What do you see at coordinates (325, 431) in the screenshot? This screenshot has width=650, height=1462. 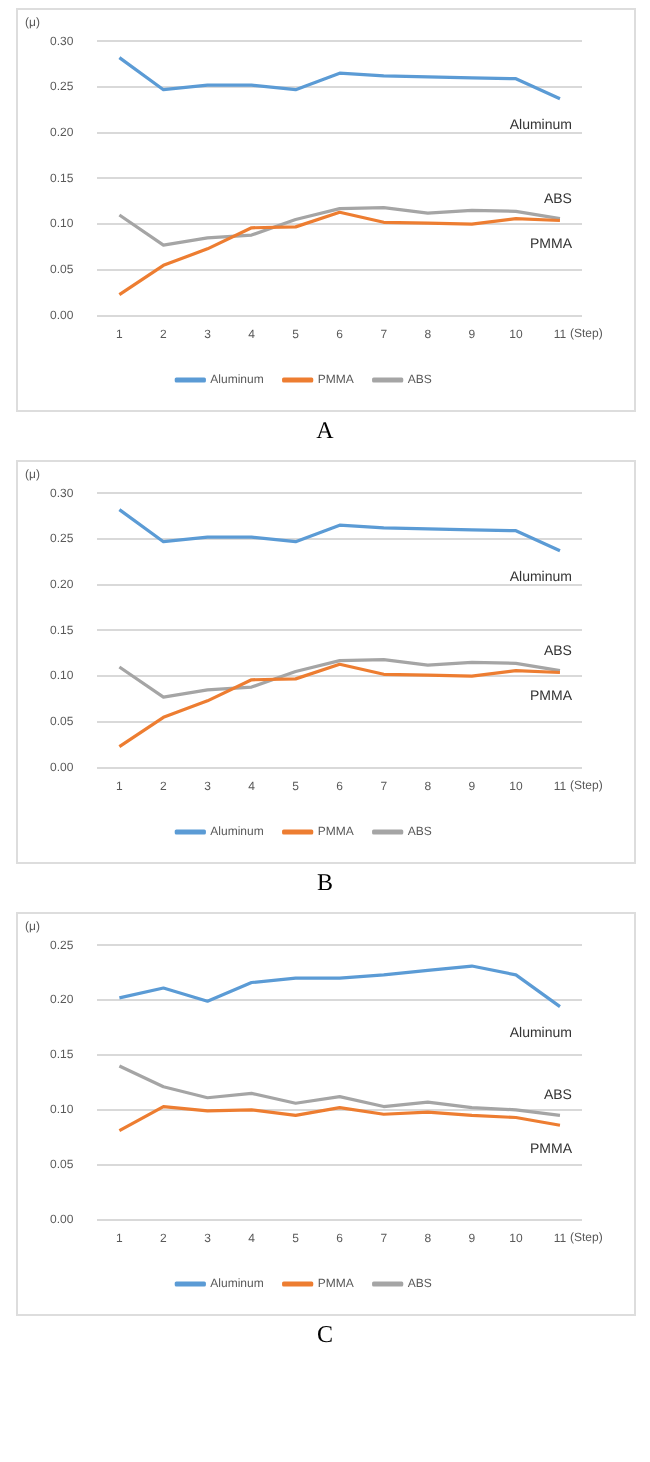 I see `text: A` at bounding box center [325, 431].